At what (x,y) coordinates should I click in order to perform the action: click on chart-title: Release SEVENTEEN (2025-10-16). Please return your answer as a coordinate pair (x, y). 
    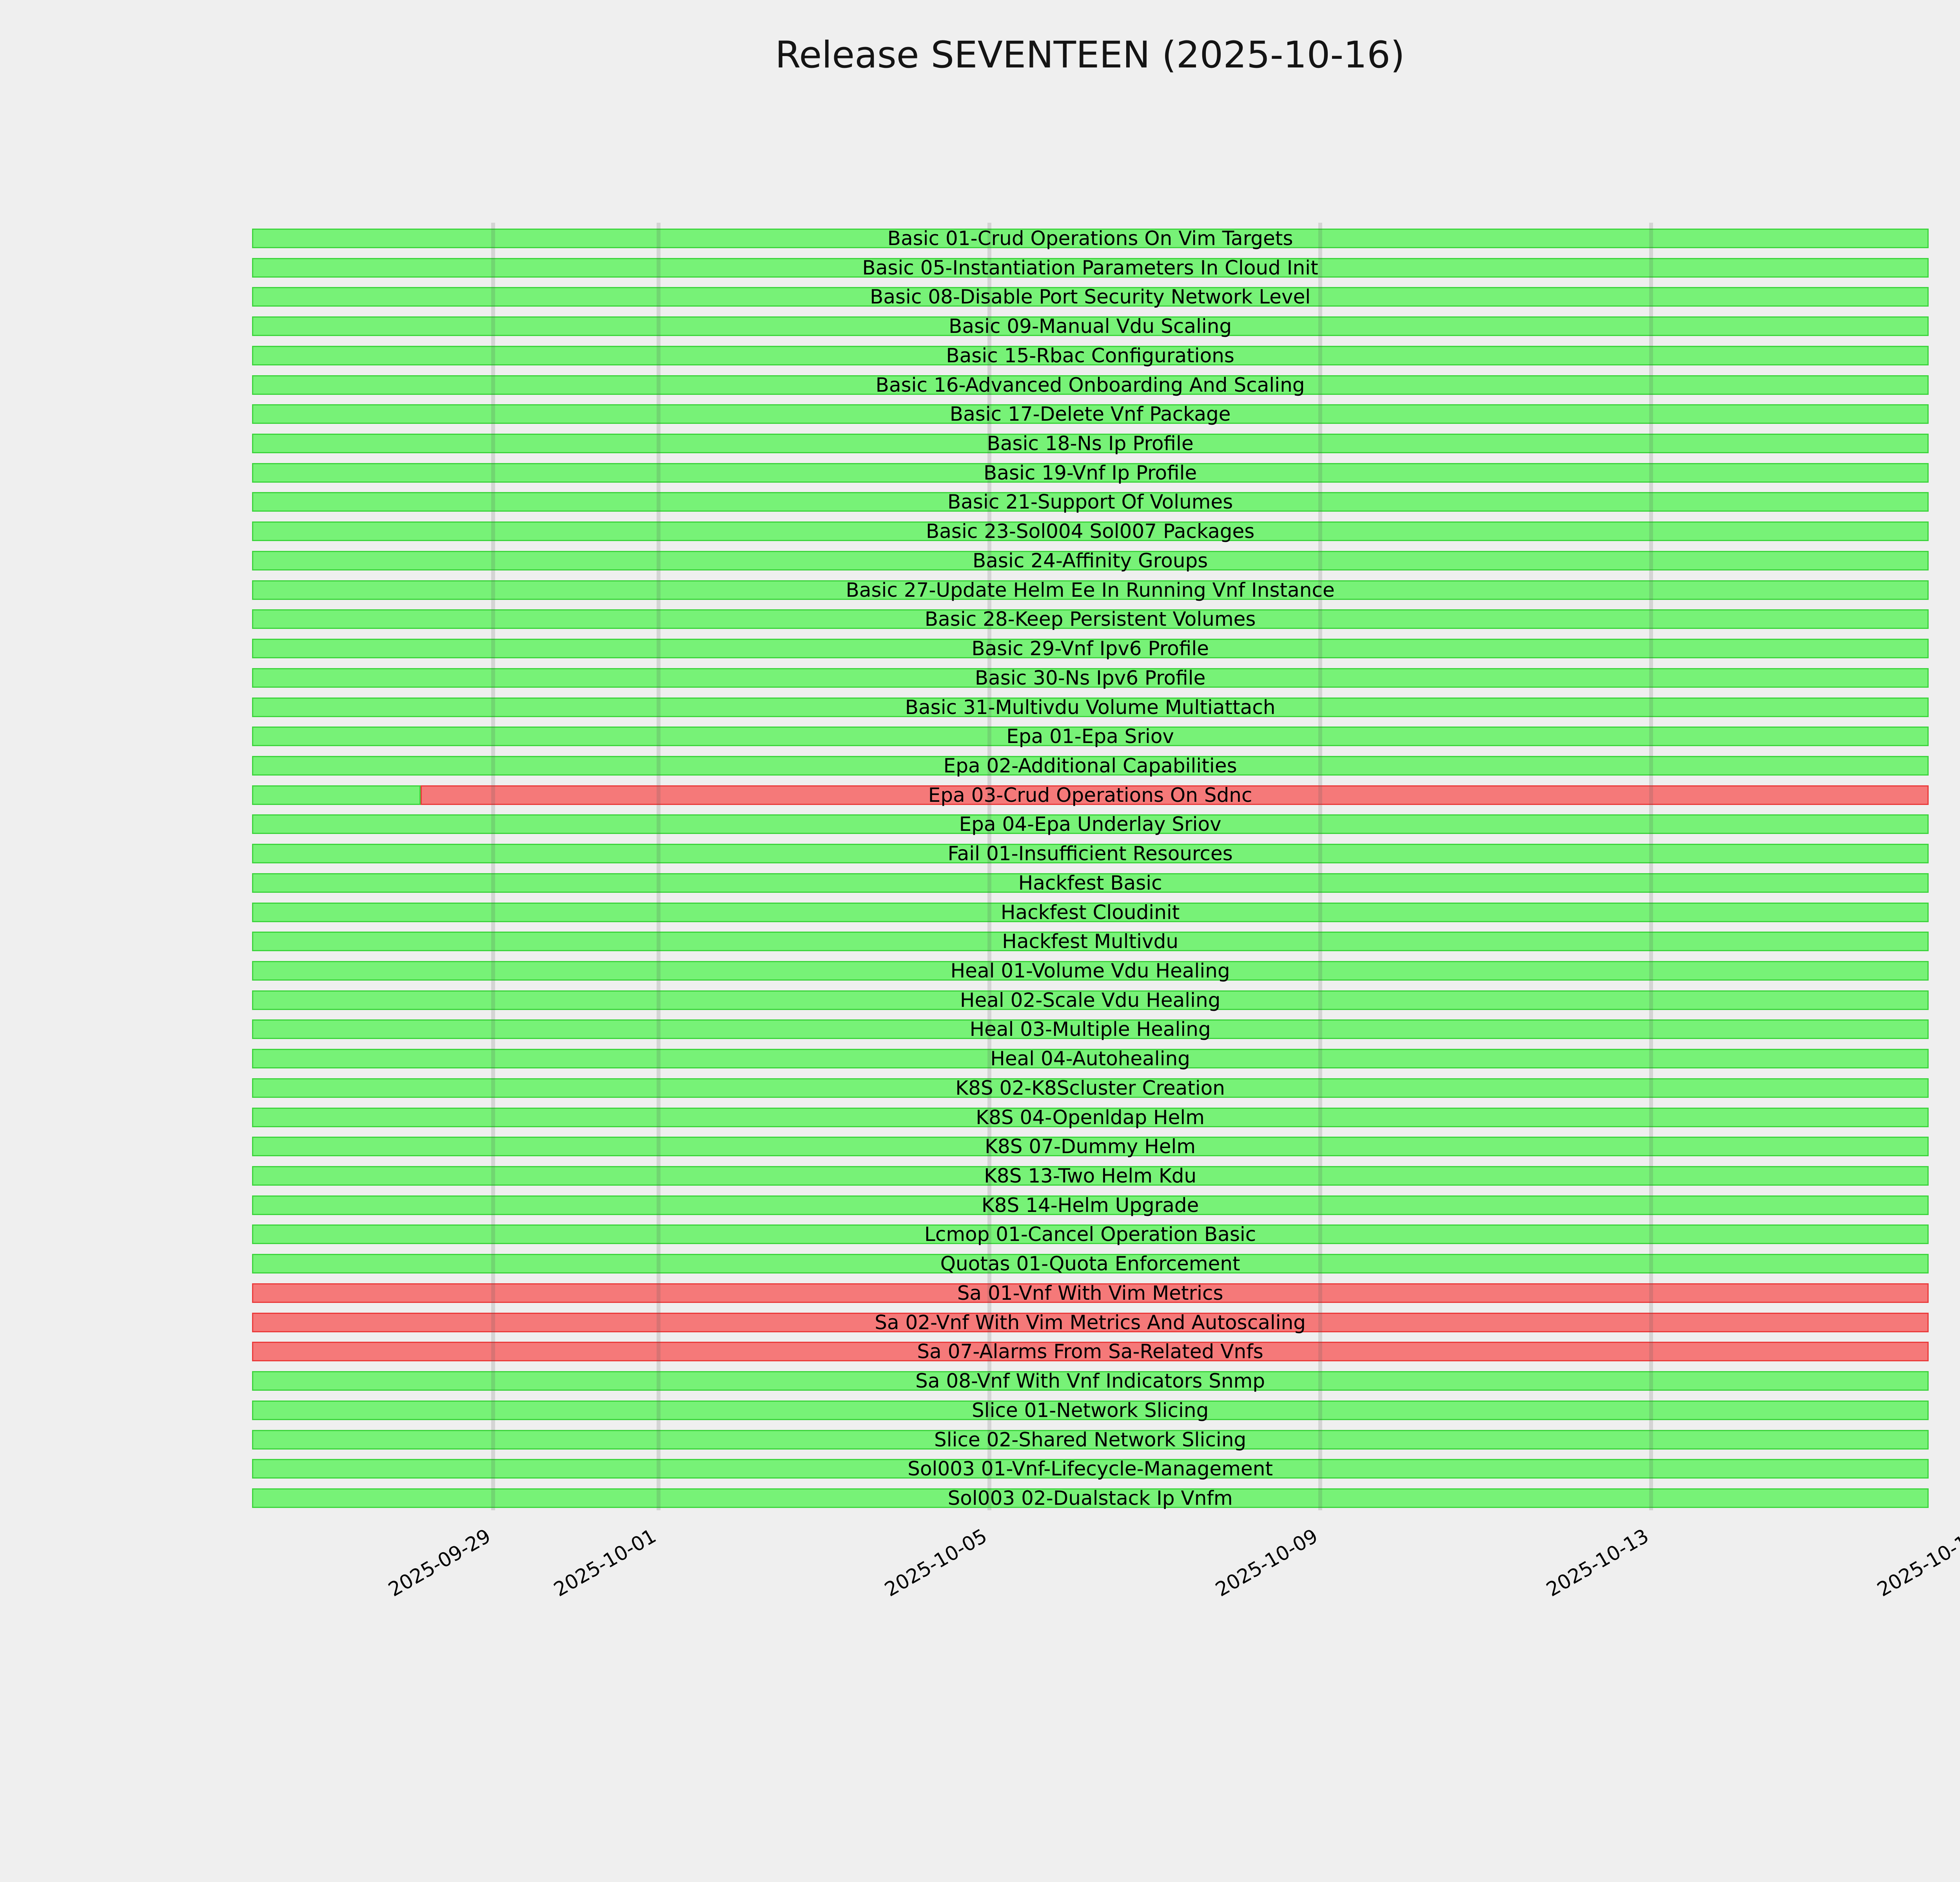
    Looking at the image, I should click on (1090, 55).